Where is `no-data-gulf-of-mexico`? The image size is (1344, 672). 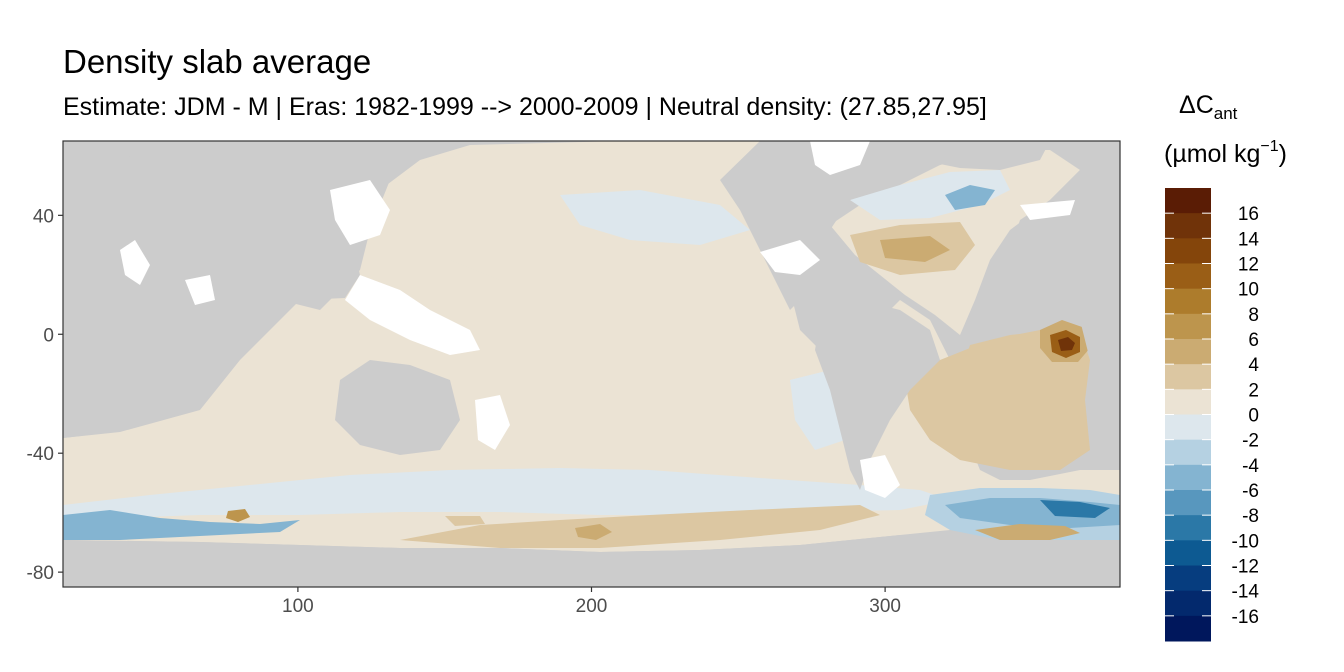 no-data-gulf-of-mexico is located at coordinates (790, 257).